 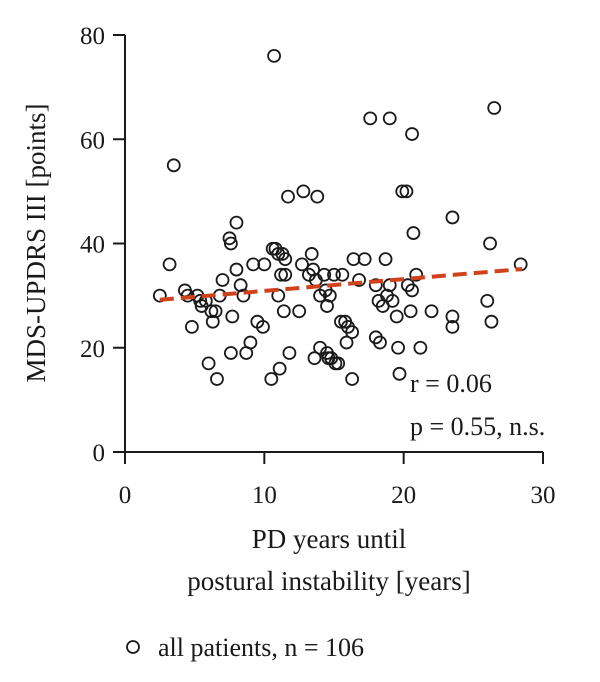 I want to click on p-value-label: p = 0.55, n.s., so click(x=477, y=426).